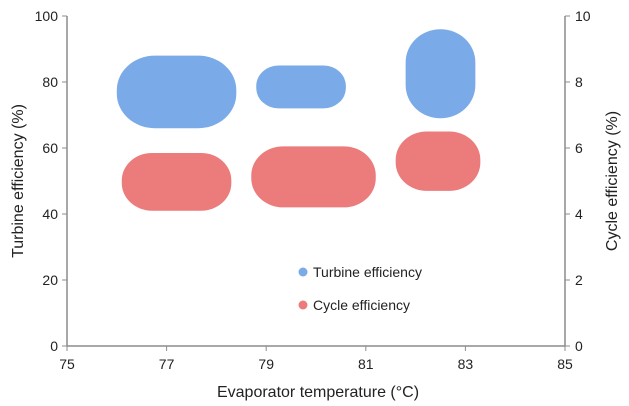  What do you see at coordinates (367, 272) in the screenshot?
I see `legend-label-turbine-efficiency: Turbine efficiency` at bounding box center [367, 272].